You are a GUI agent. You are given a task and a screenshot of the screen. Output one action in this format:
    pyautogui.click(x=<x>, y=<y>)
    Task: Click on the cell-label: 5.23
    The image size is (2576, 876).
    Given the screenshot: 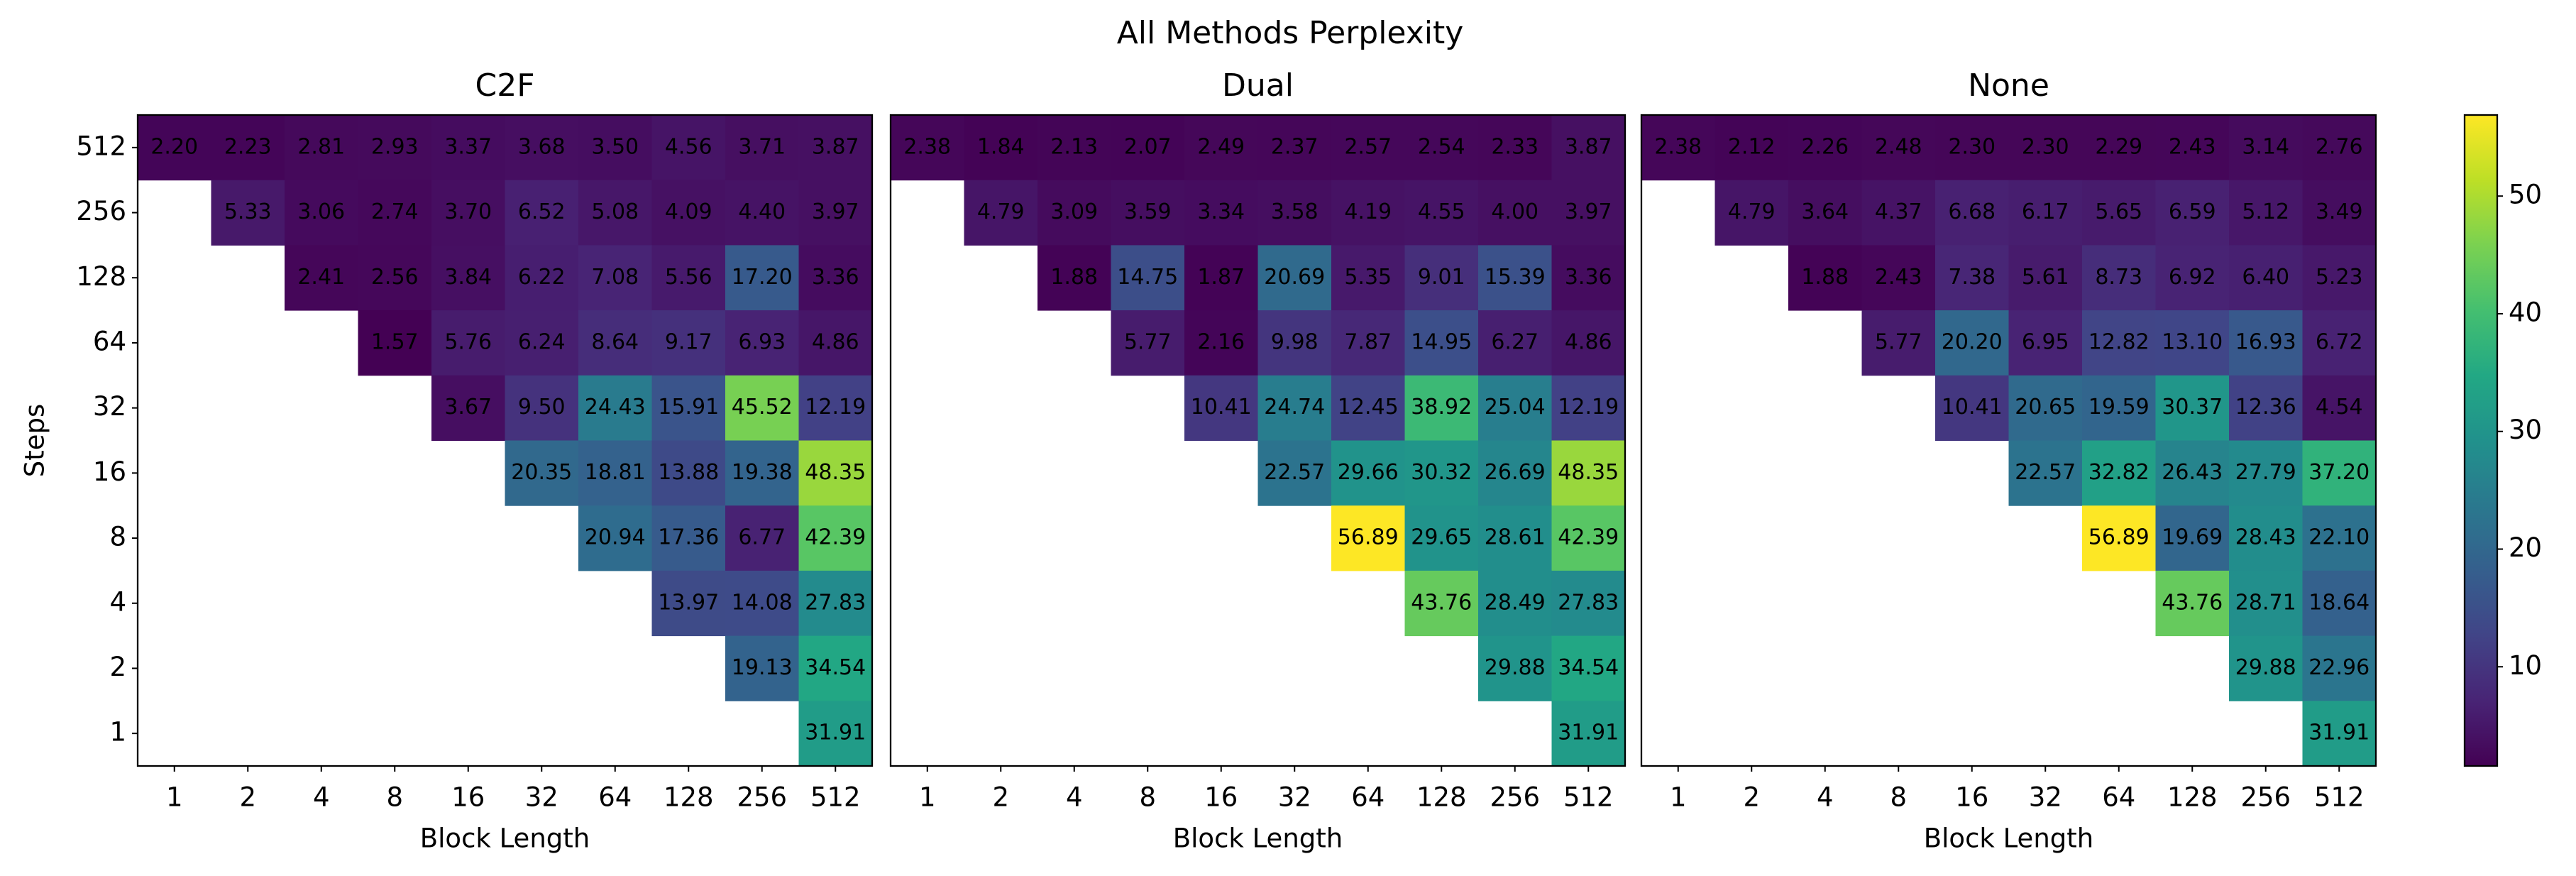 What is the action you would take?
    pyautogui.click(x=2339, y=277)
    